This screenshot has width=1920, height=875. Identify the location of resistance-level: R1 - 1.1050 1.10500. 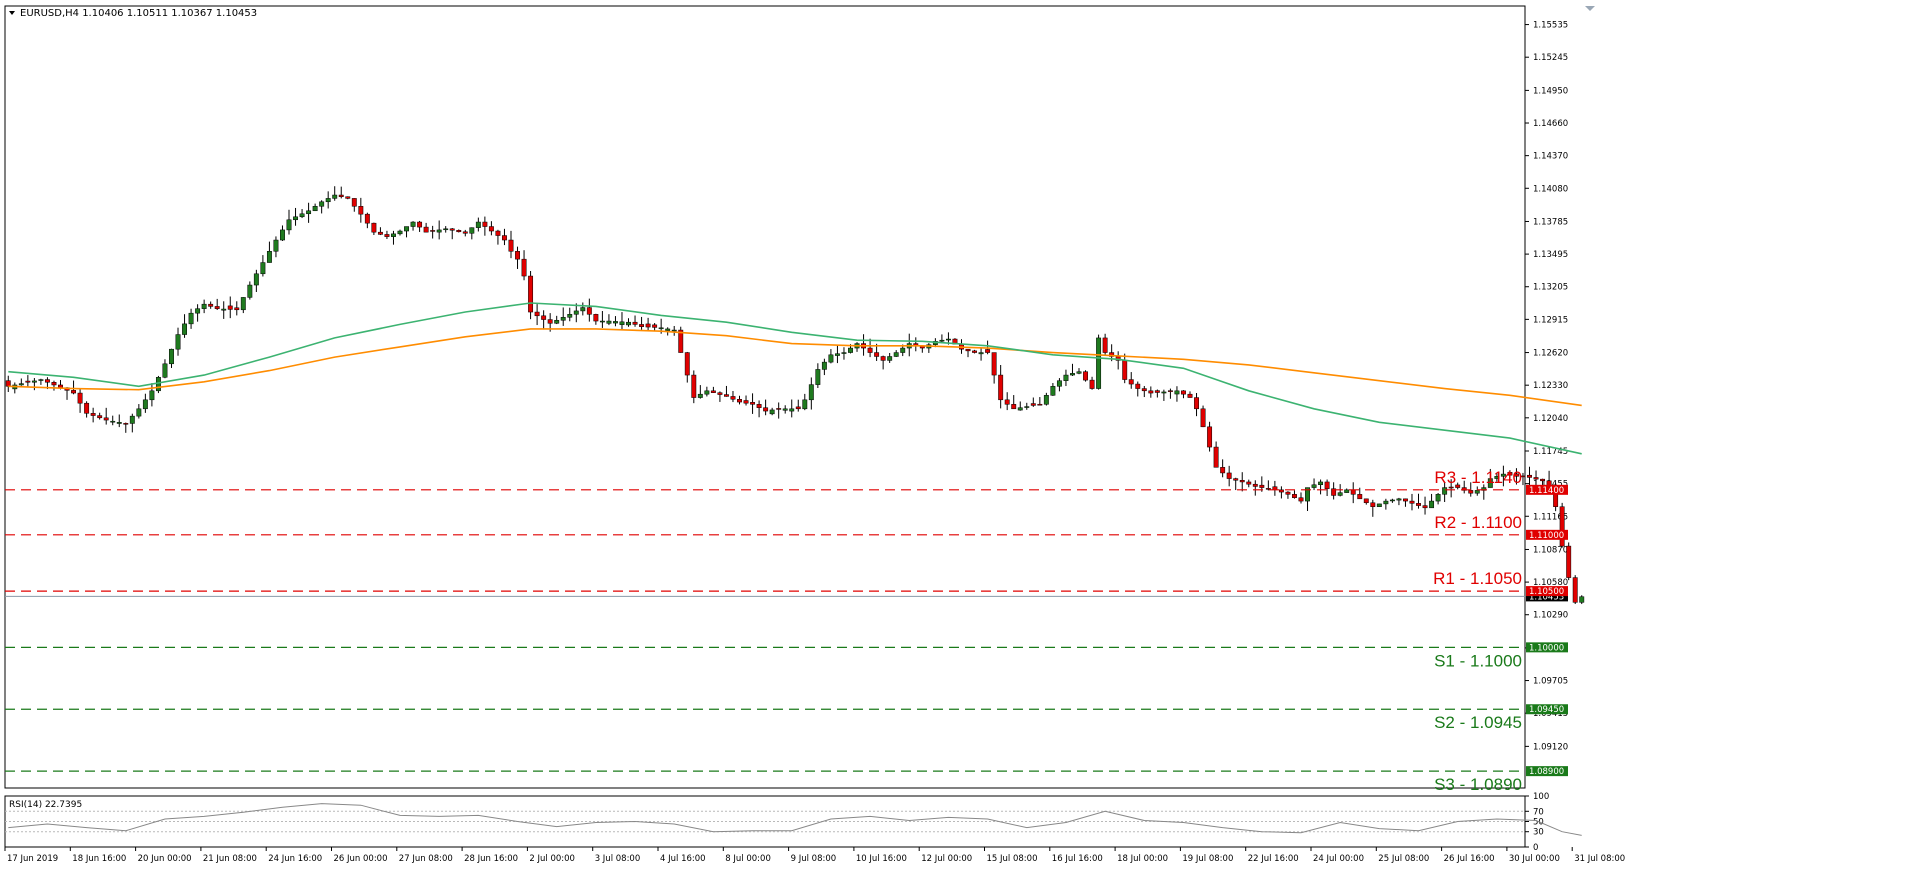
(786, 583).